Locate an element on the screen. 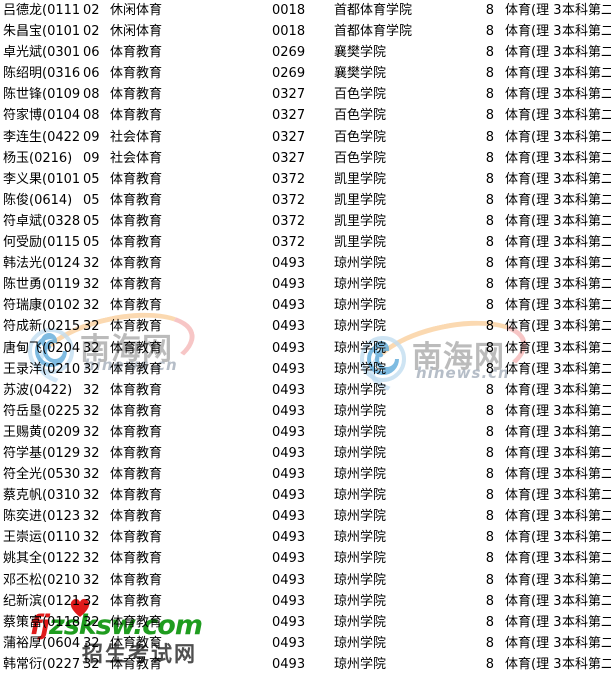 This screenshot has height=675, width=611. table-row: 陈奕进(0123)32 体育教育 0493 琼州学院 8 体育(理 3本科第二批 is located at coordinates (305, 516).